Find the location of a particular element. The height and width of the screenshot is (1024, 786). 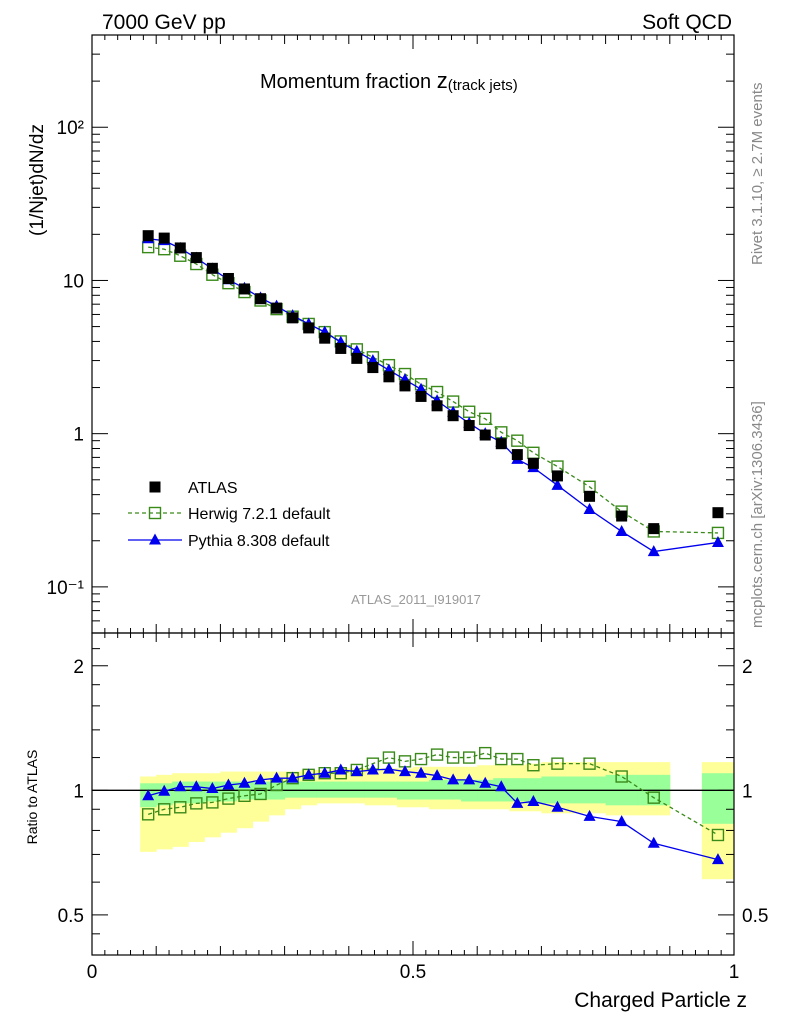

analysis-id: ATLAS_2011_I919017 is located at coordinates (416, 599).